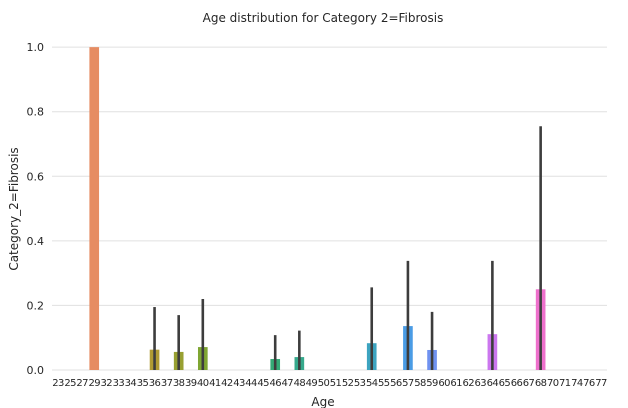 This screenshot has height=408, width=628. What do you see at coordinates (396, 383) in the screenshot?
I see `x-tick-label: 56` at bounding box center [396, 383].